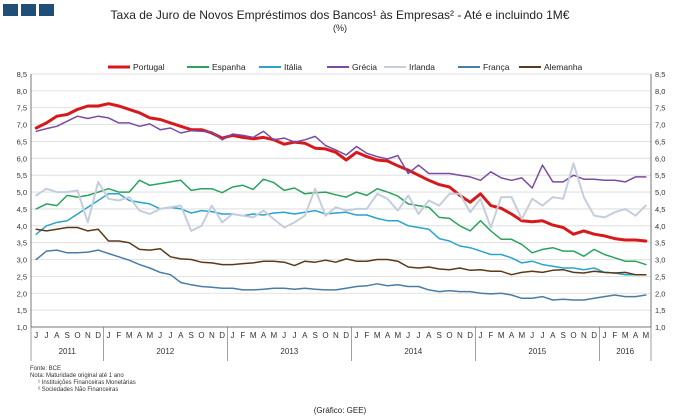  Describe the element at coordinates (22, 226) in the screenshot. I see `y-tick-label-left: 4,0` at that location.